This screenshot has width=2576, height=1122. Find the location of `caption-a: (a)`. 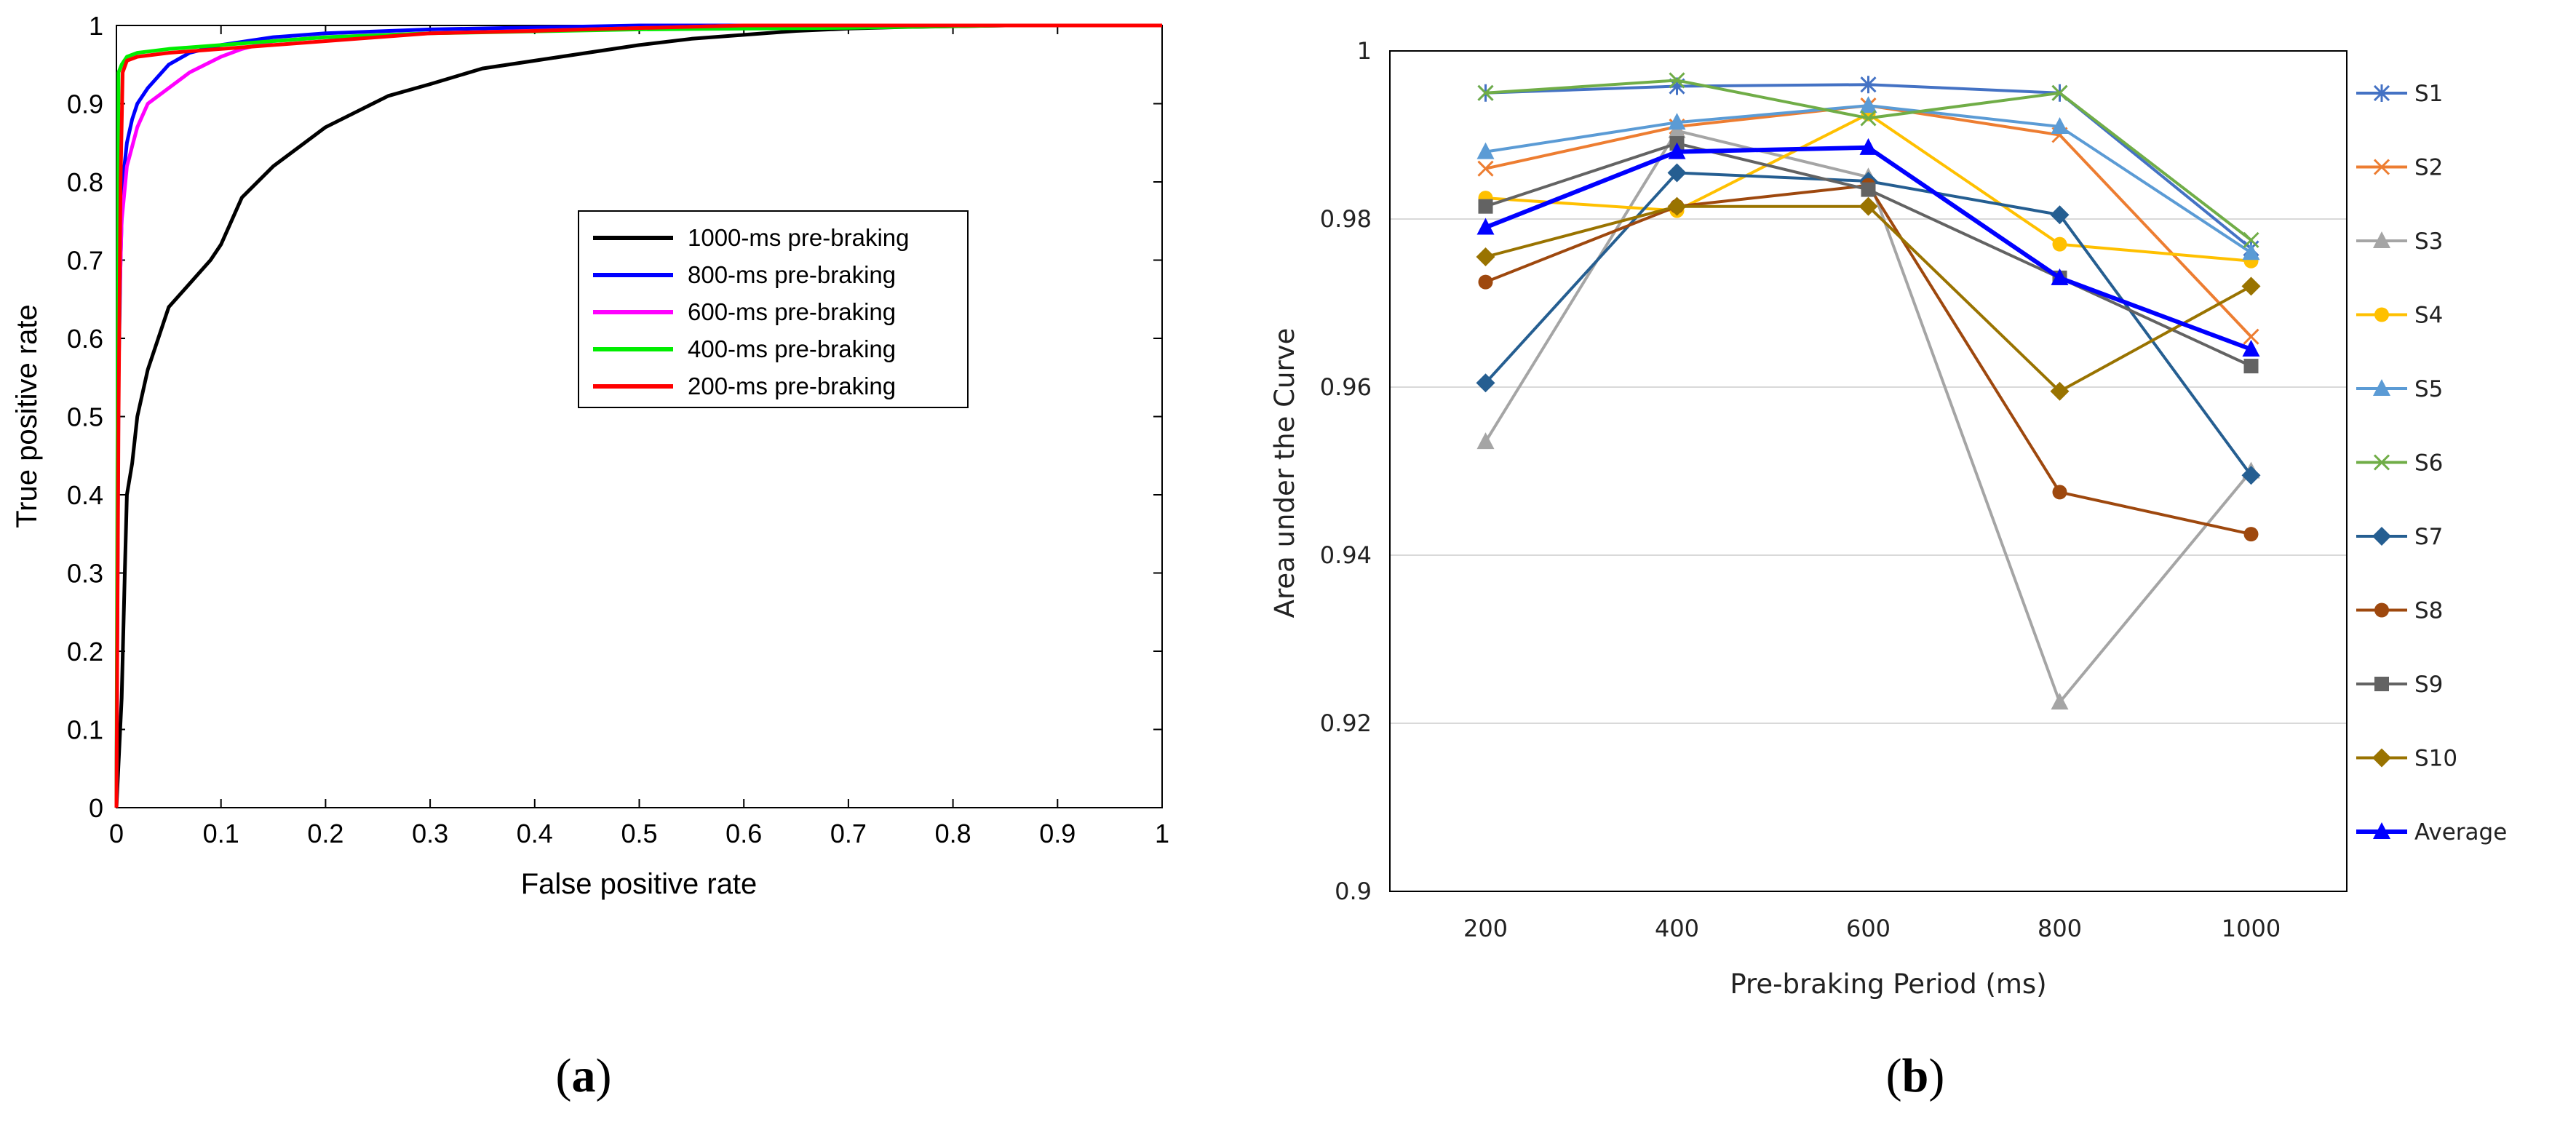

caption-a: (a) is located at coordinates (584, 1075).